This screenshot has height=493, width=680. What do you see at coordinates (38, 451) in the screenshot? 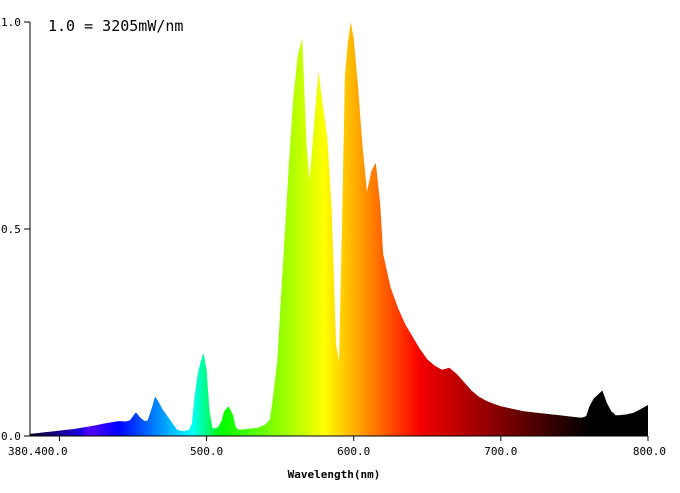
I see `x-tick-label: 380.400.0` at bounding box center [38, 451].